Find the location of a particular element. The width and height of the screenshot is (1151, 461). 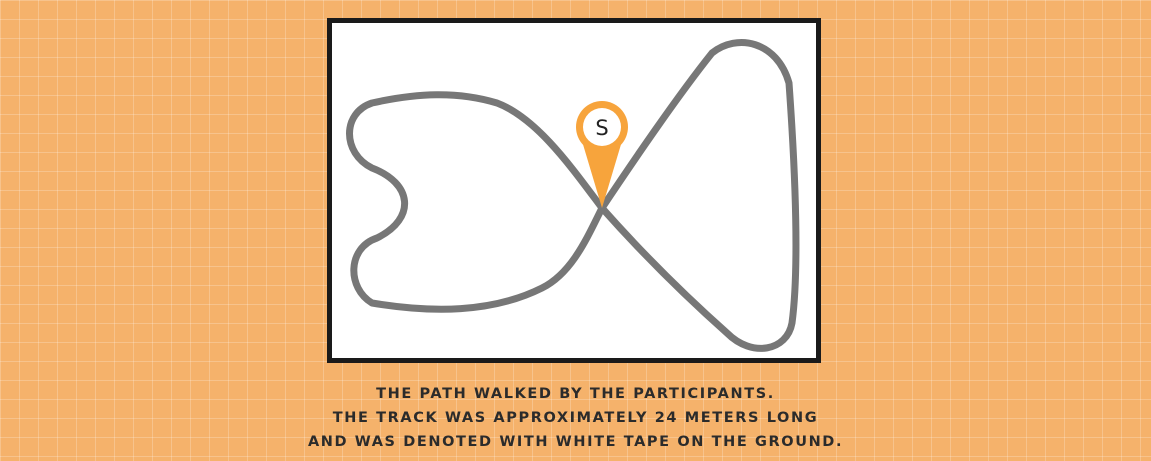

caption-line-1: THE PATH WALKED BY THE PARTICIPANTS. is located at coordinates (575, 394).